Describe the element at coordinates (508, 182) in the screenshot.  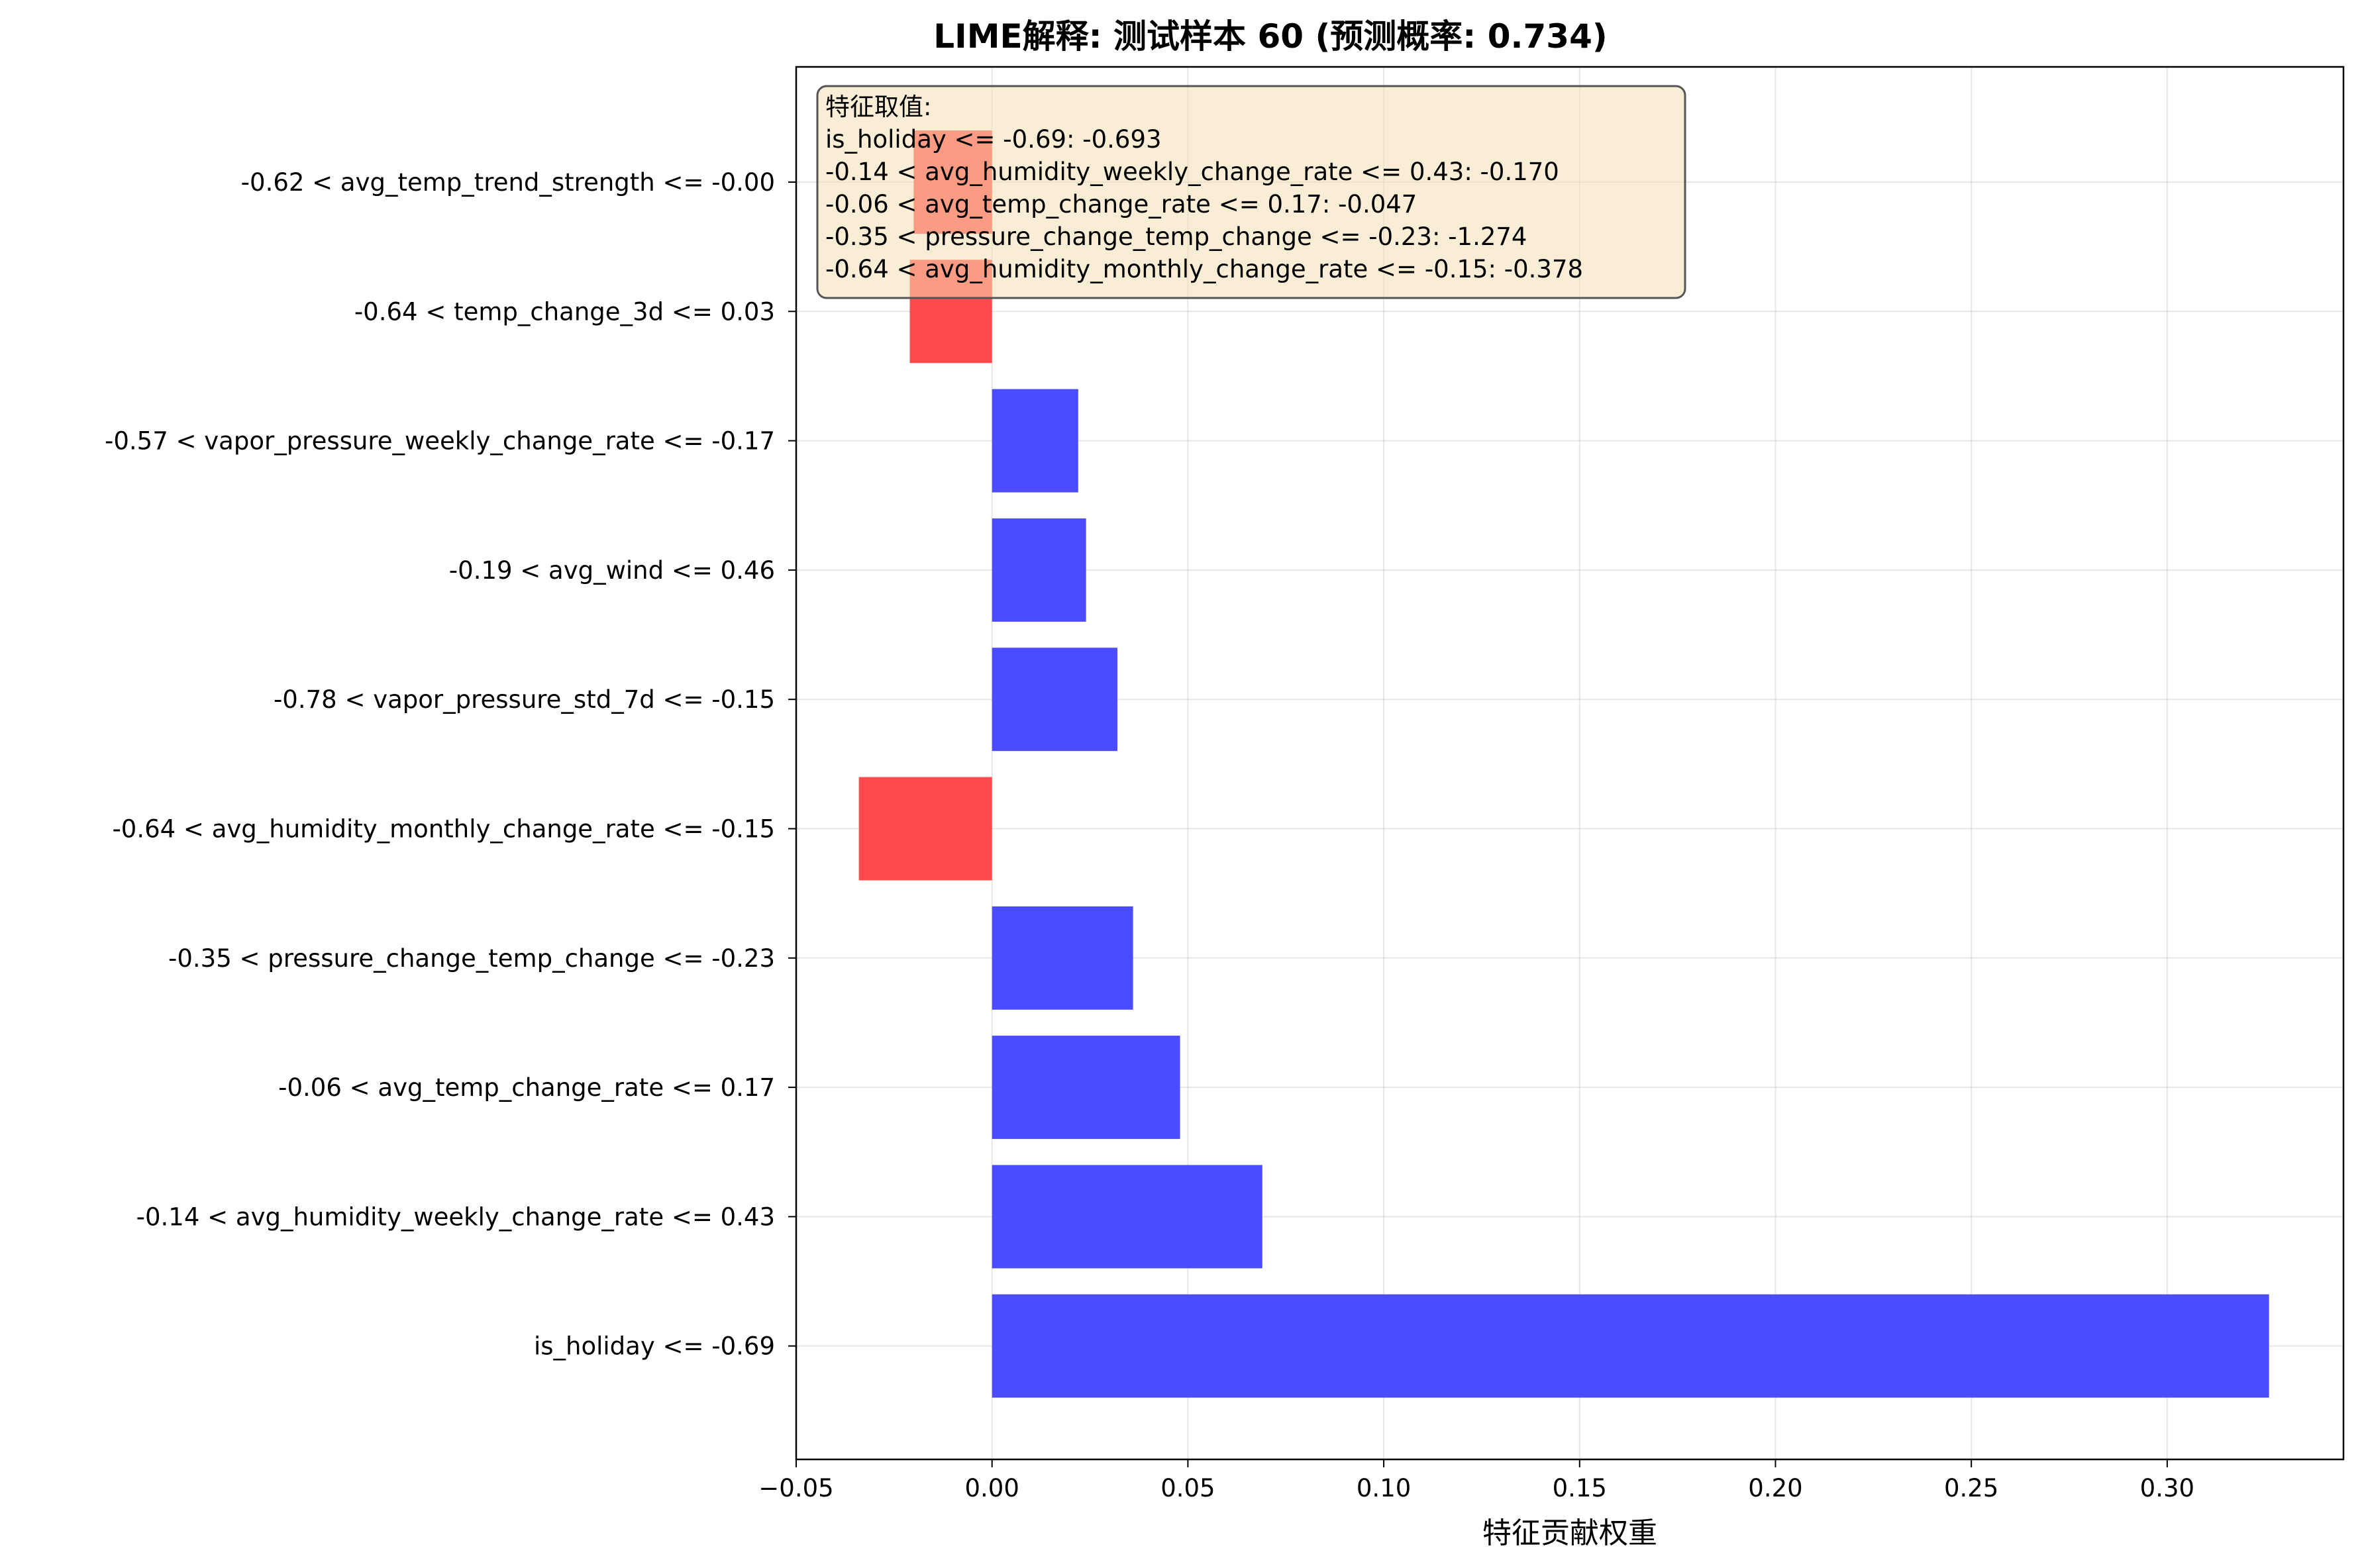
I see `y-tick-label: -0.62 < avg_temp_trend_strength <= -0.00` at that location.